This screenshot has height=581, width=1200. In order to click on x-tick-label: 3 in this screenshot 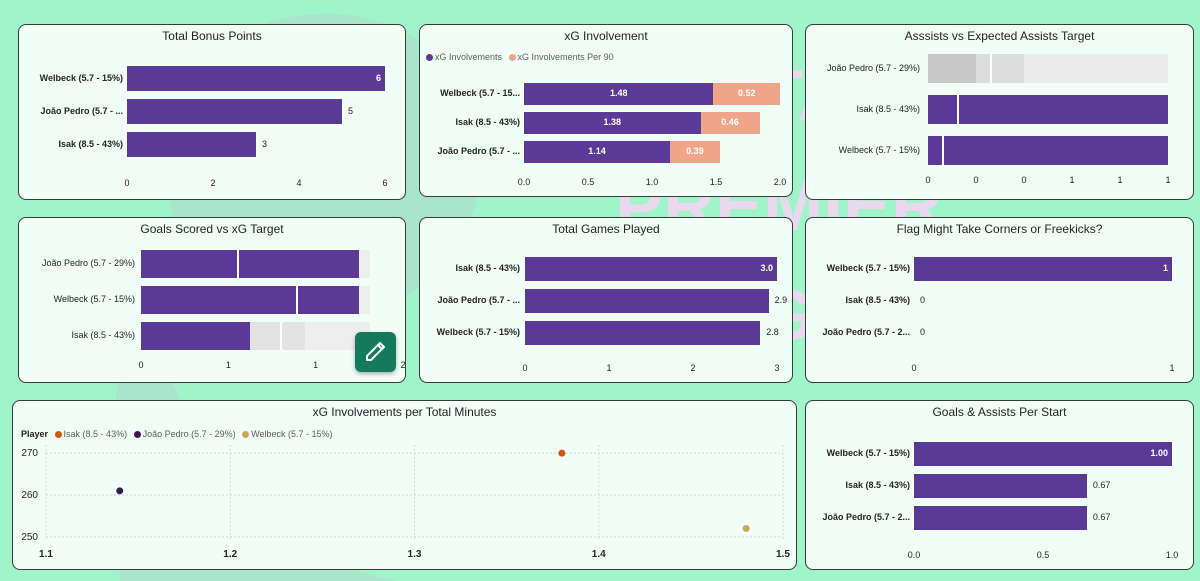, I will do `click(777, 368)`.